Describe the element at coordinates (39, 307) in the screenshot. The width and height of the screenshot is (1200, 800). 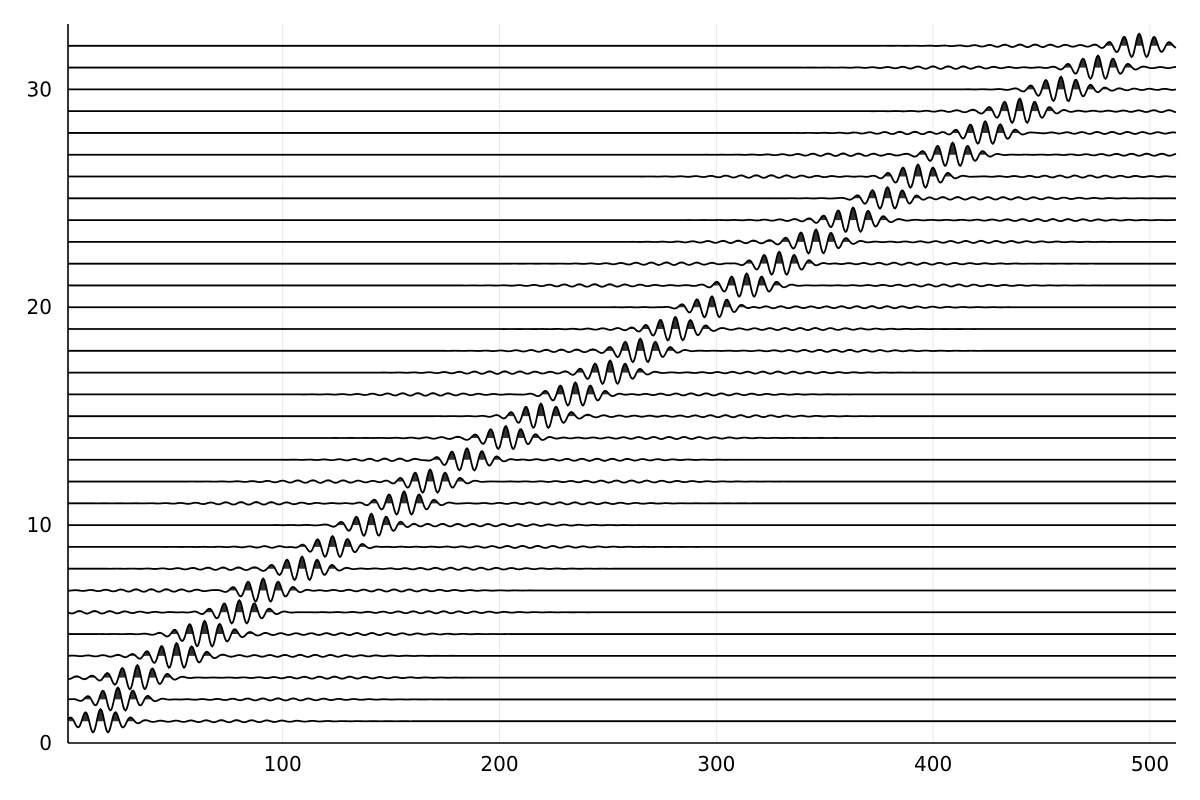
I see `y-tick-label: 20` at that location.